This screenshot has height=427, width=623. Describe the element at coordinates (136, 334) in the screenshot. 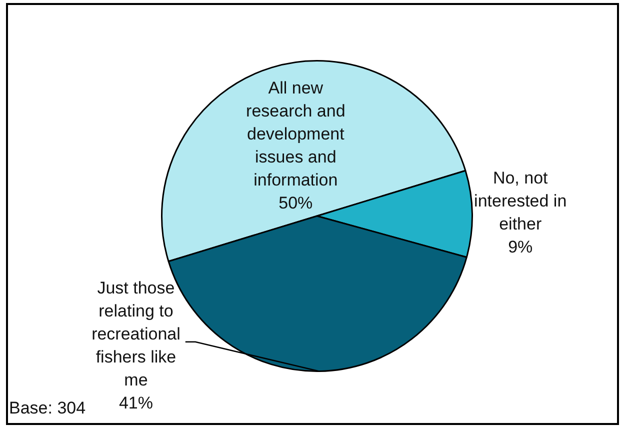

I see `slice-label: Just those relating to recreational fishers like me` at that location.